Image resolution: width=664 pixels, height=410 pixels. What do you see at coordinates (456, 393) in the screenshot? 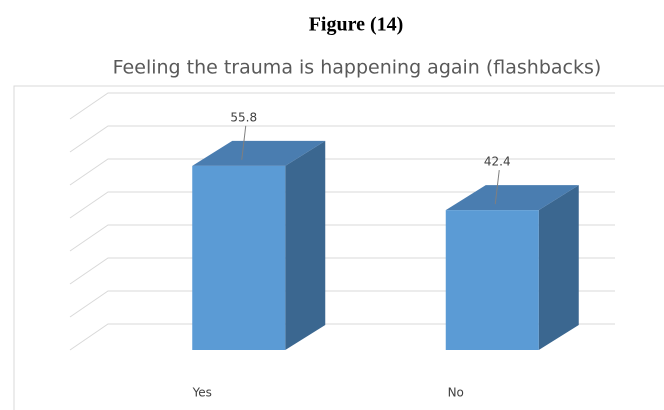
I see `x-tick-label: No` at bounding box center [456, 393].